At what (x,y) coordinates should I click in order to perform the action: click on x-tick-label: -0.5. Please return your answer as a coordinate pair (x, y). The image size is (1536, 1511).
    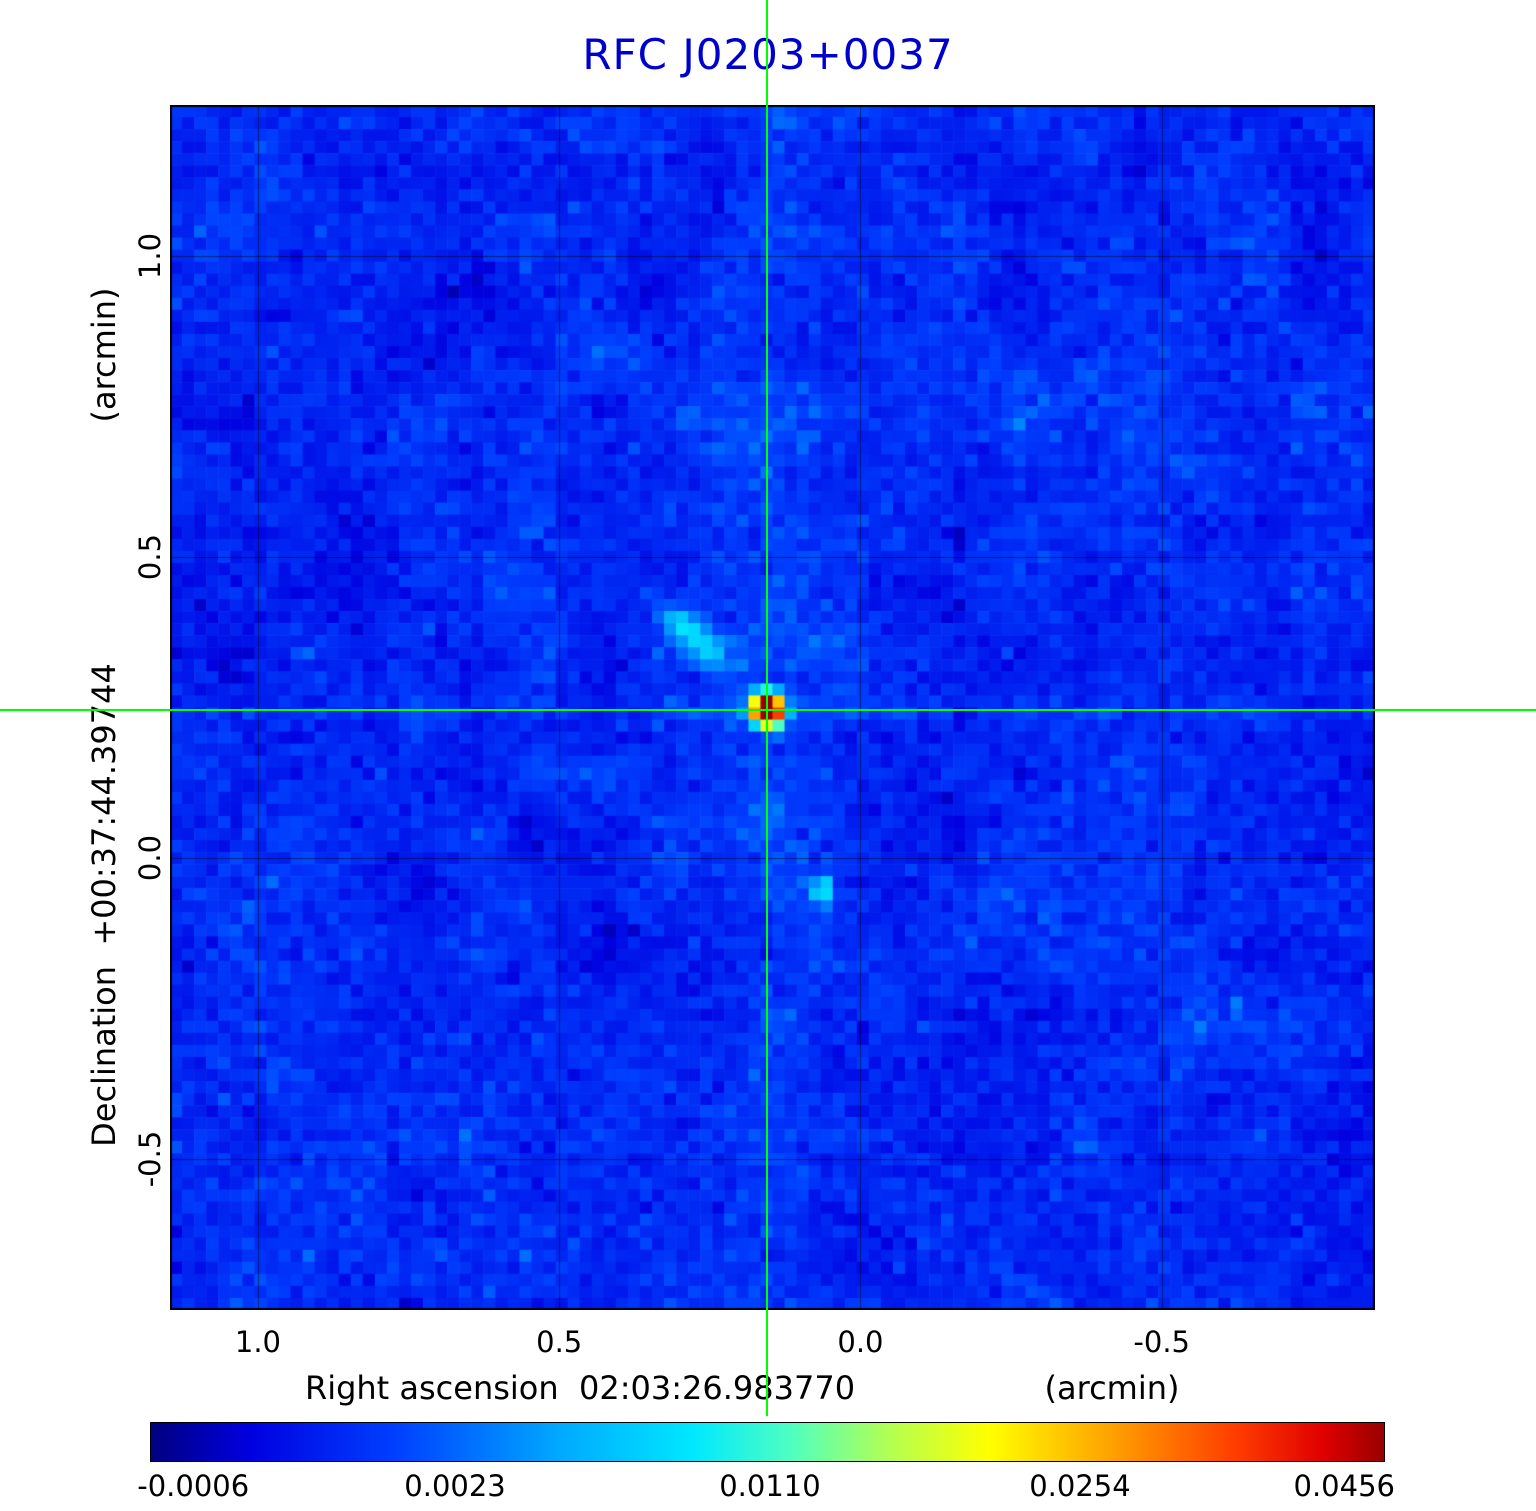
    Looking at the image, I should click on (1161, 1342).